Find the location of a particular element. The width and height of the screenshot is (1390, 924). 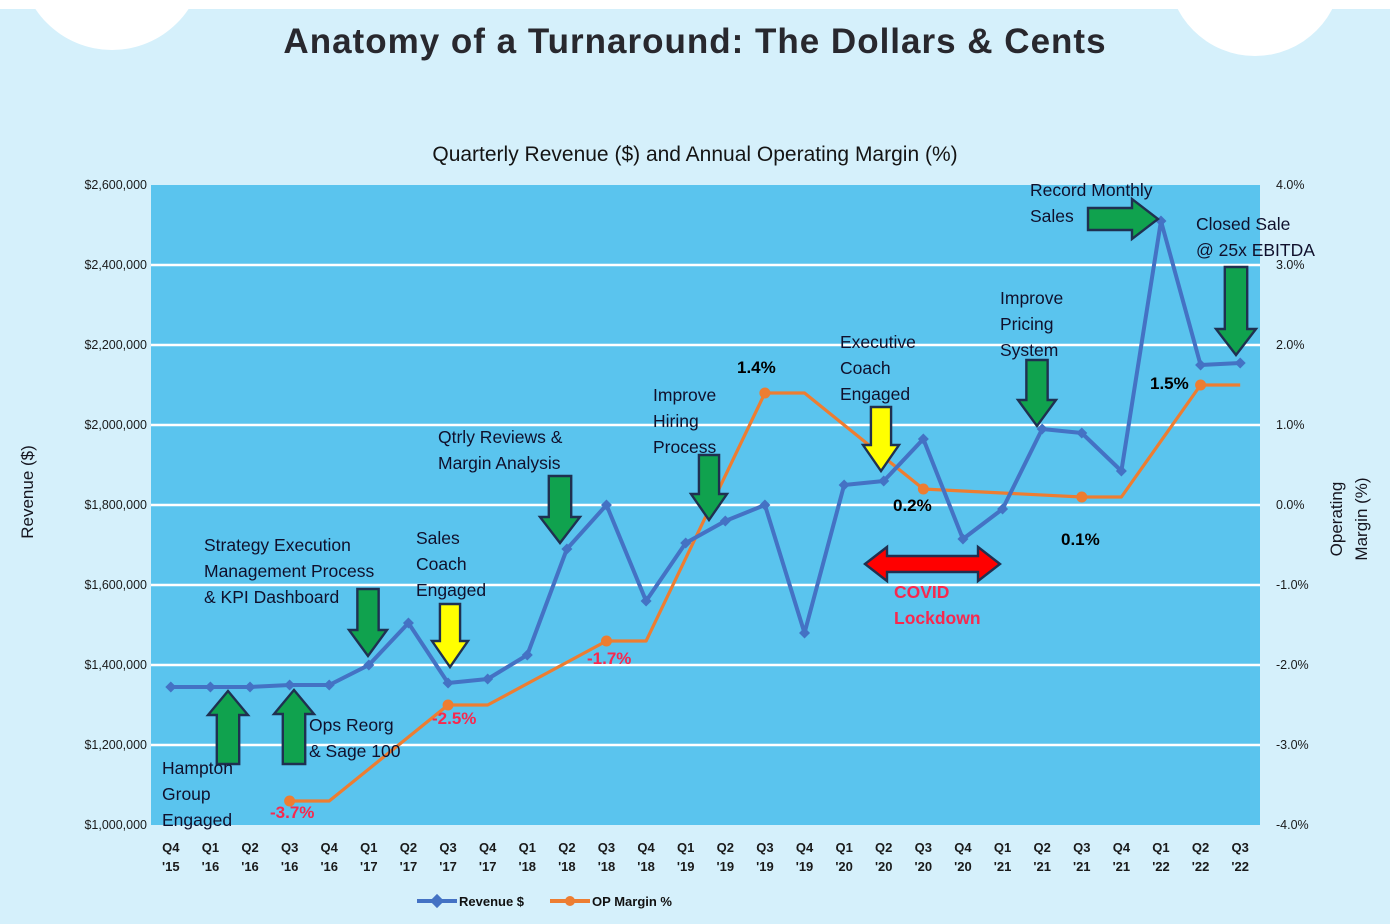

x-axis-tick-label: Q3'18 is located at coordinates (607, 857).